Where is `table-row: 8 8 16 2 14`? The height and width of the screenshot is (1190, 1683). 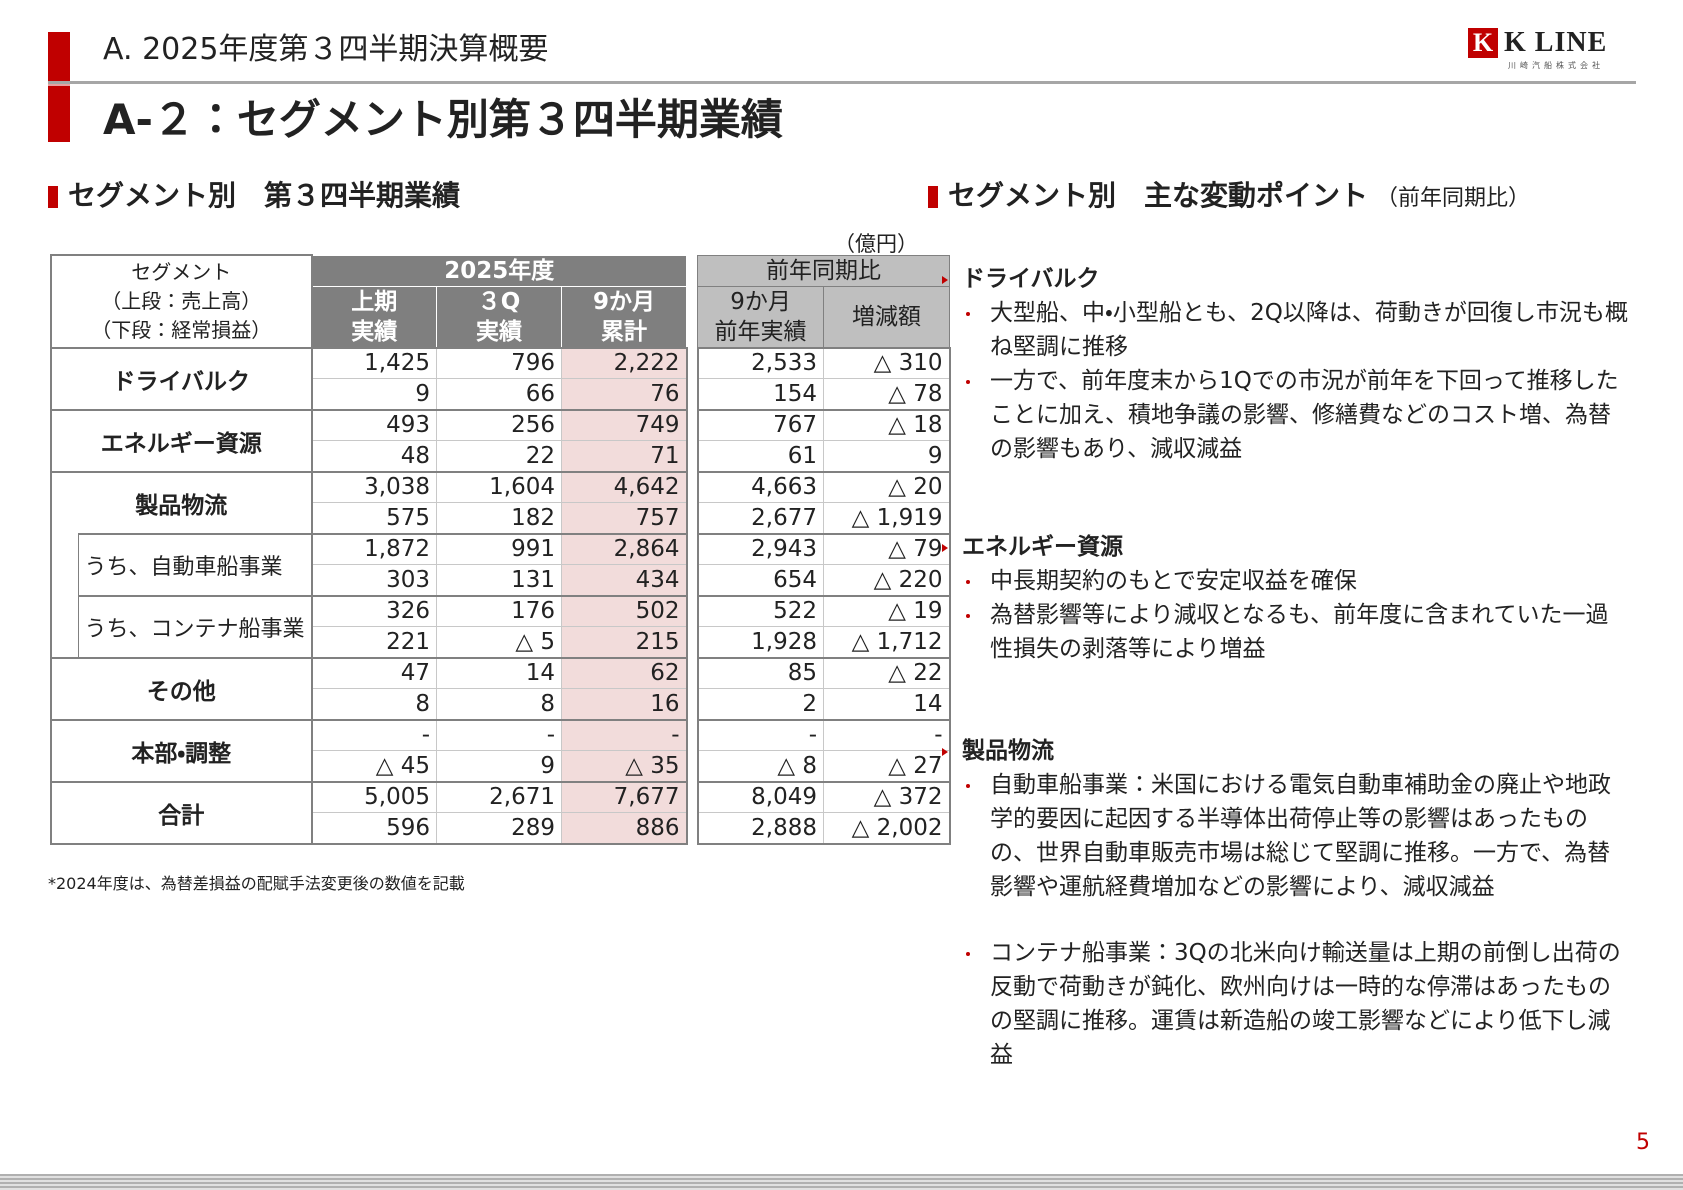
table-row: 8 8 16 2 14 is located at coordinates (501, 704).